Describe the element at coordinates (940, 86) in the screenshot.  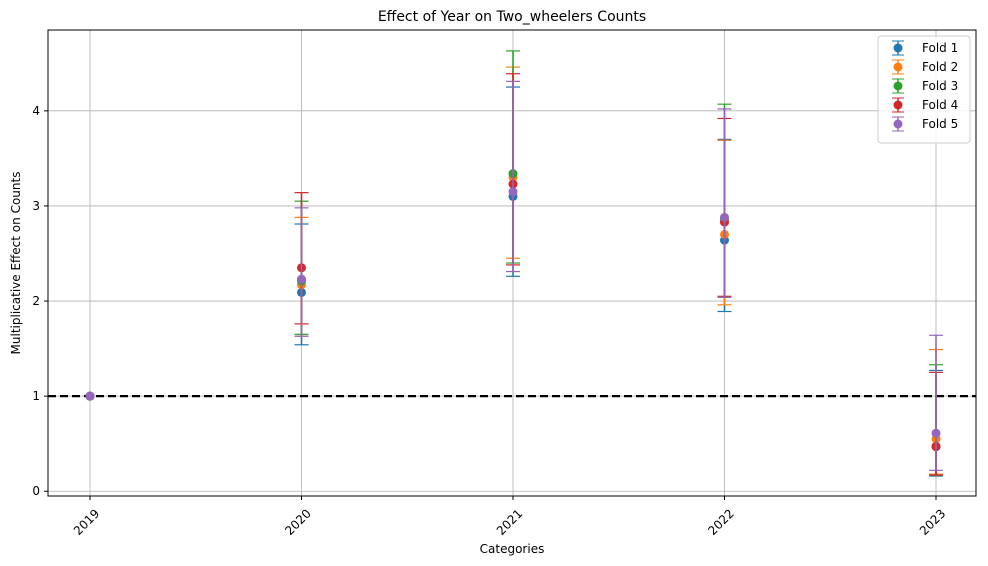
I see `legend-entry: Fold 3` at that location.